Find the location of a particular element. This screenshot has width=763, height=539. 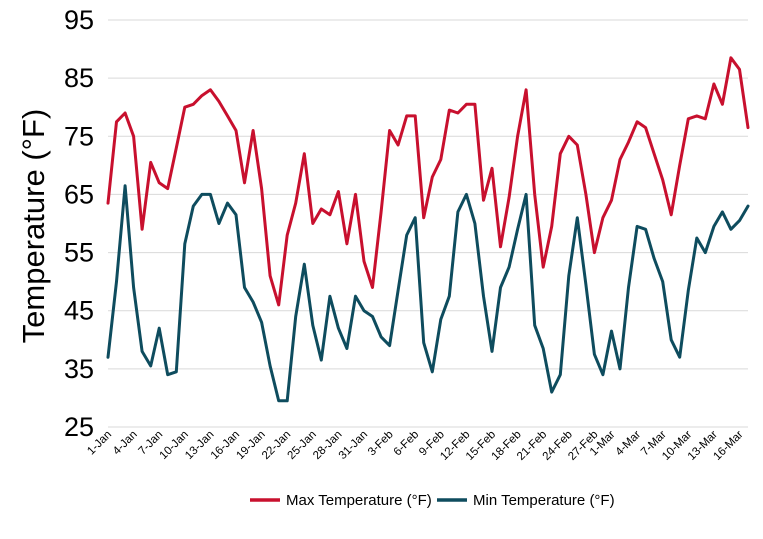

x-tick-label: 4-Jan is located at coordinates (125, 443).